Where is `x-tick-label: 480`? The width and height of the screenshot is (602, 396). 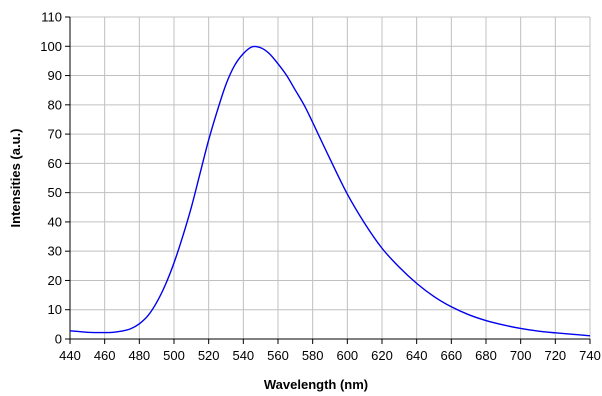
x-tick-label: 480 is located at coordinates (139, 355).